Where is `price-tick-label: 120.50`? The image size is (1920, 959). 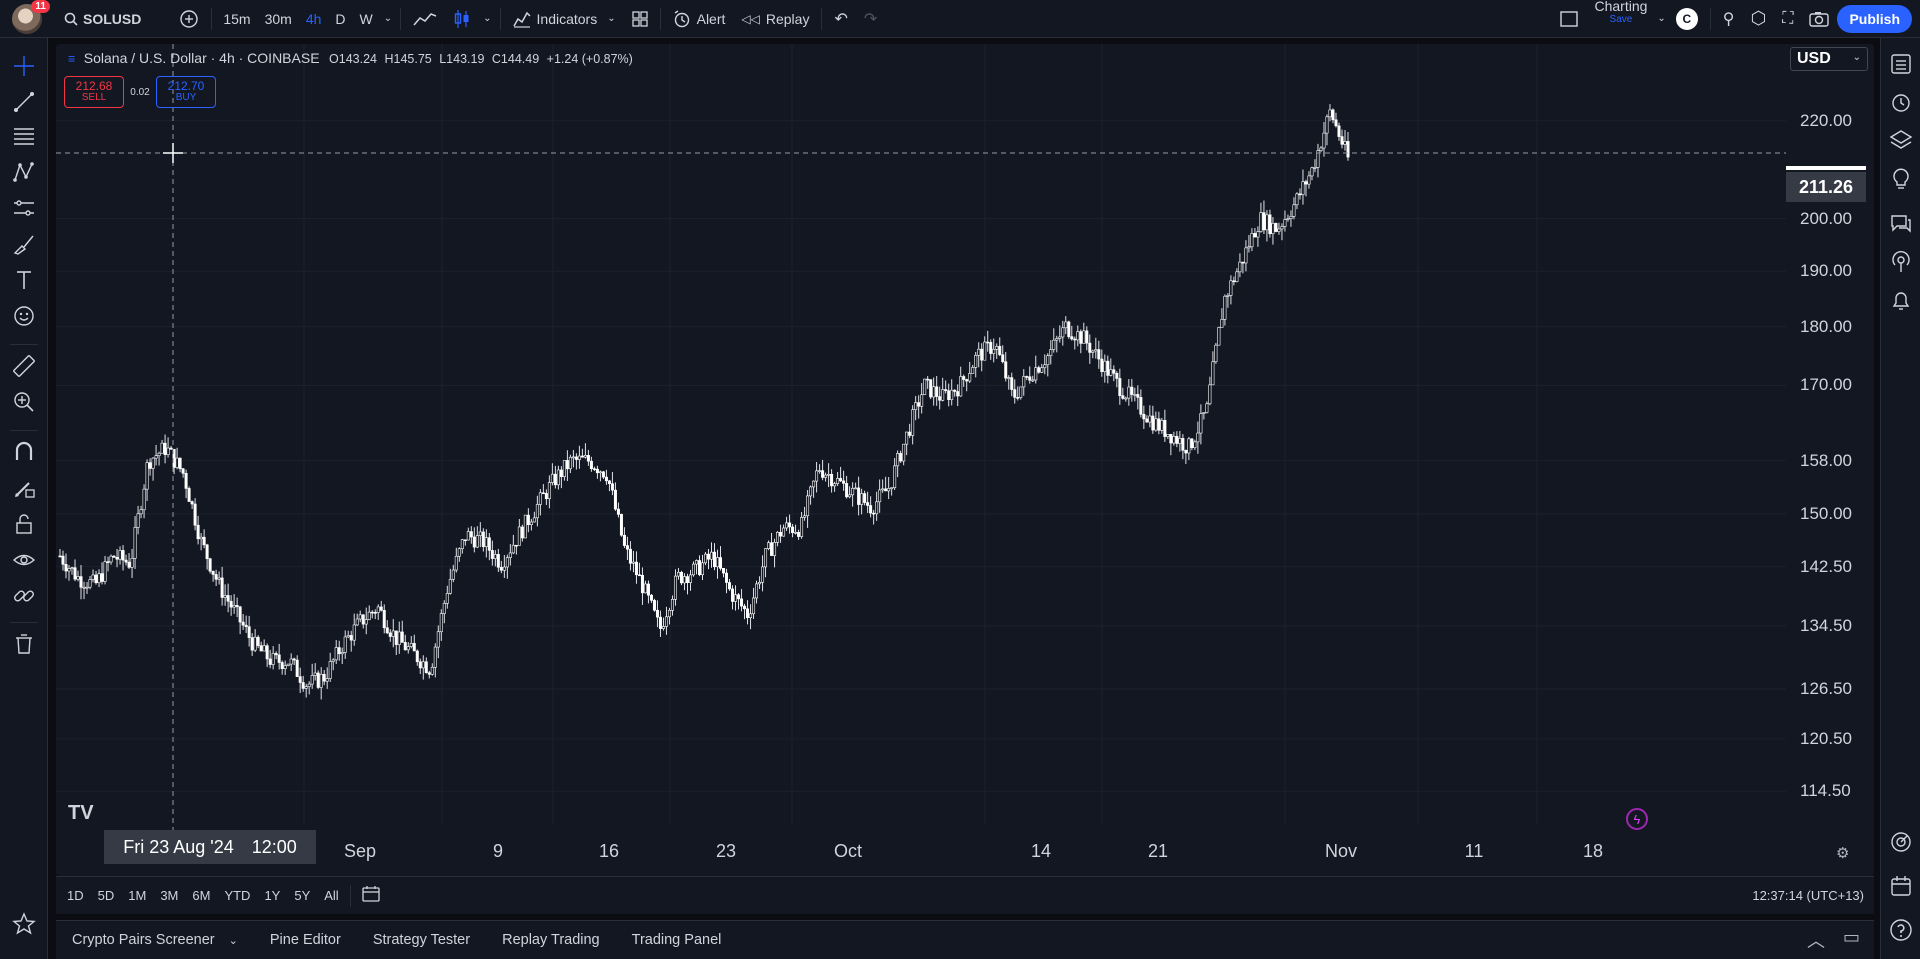 price-tick-label: 120.50 is located at coordinates (1826, 738).